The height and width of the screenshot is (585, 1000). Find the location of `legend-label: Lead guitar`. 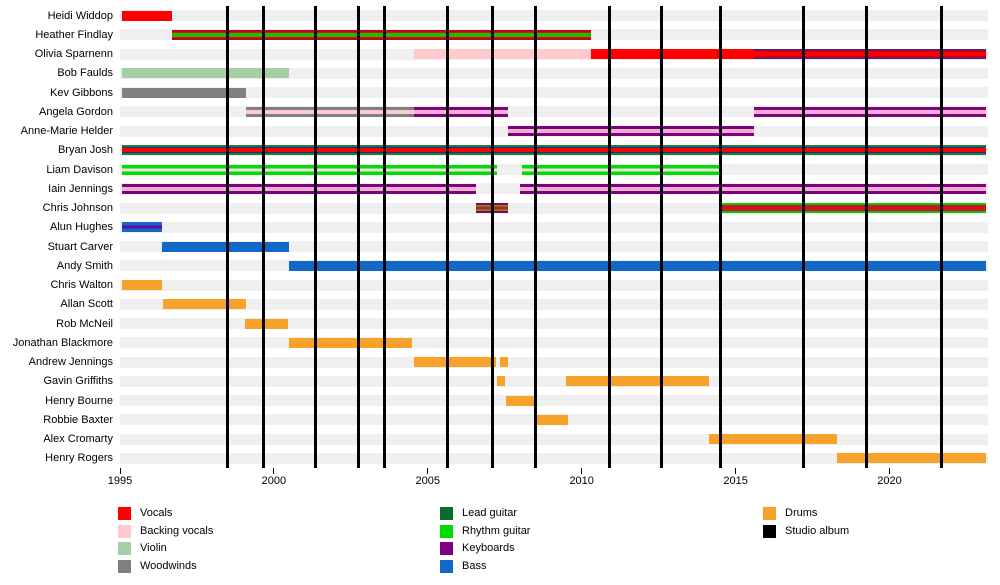

legend-label: Lead guitar is located at coordinates (490, 513).